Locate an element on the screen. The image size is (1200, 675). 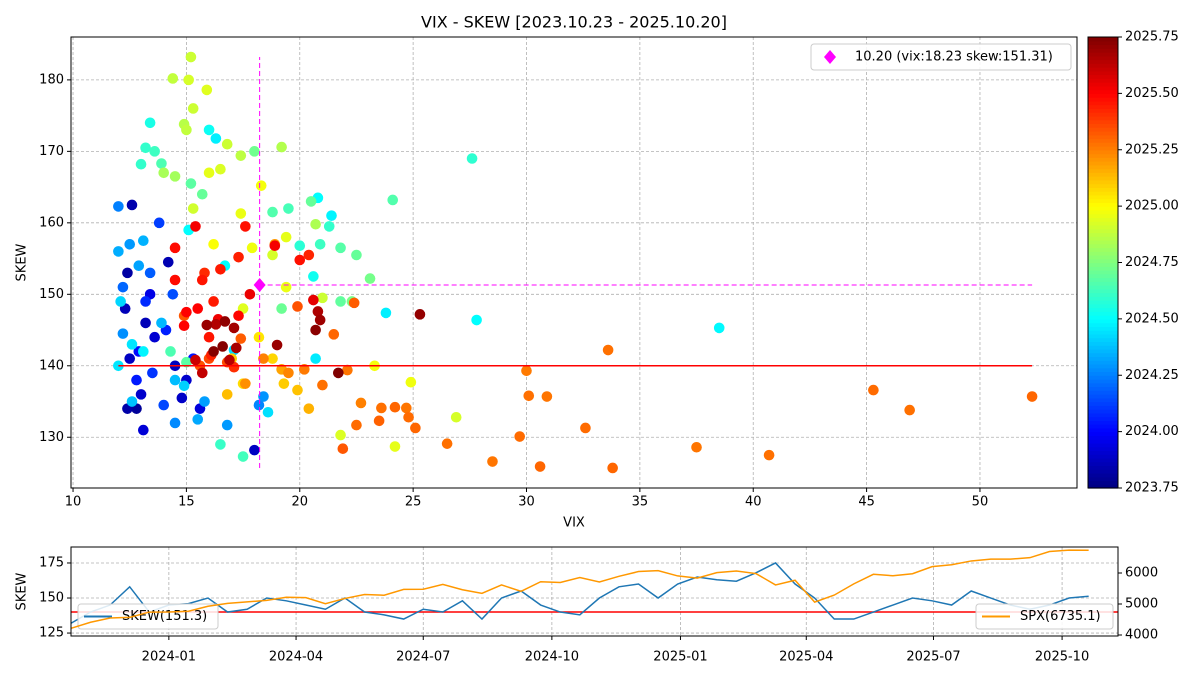
y-tick-label: 130 is located at coordinates (51, 437).